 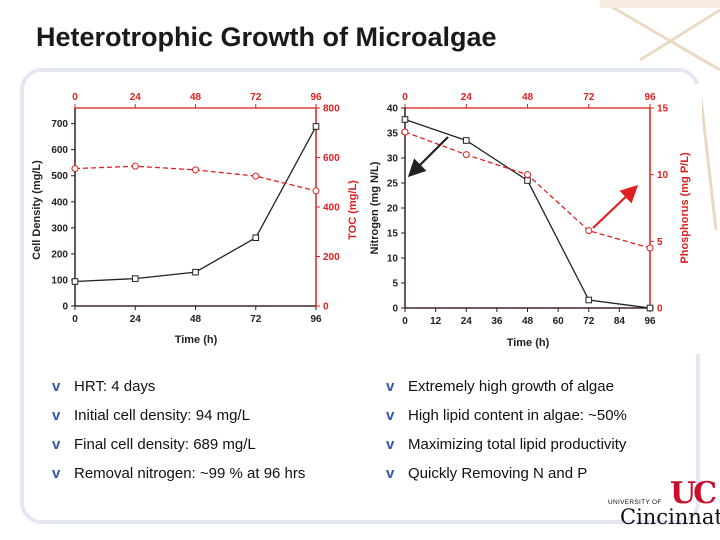 I want to click on chart2-x-tick-label: 36, so click(x=497, y=321).